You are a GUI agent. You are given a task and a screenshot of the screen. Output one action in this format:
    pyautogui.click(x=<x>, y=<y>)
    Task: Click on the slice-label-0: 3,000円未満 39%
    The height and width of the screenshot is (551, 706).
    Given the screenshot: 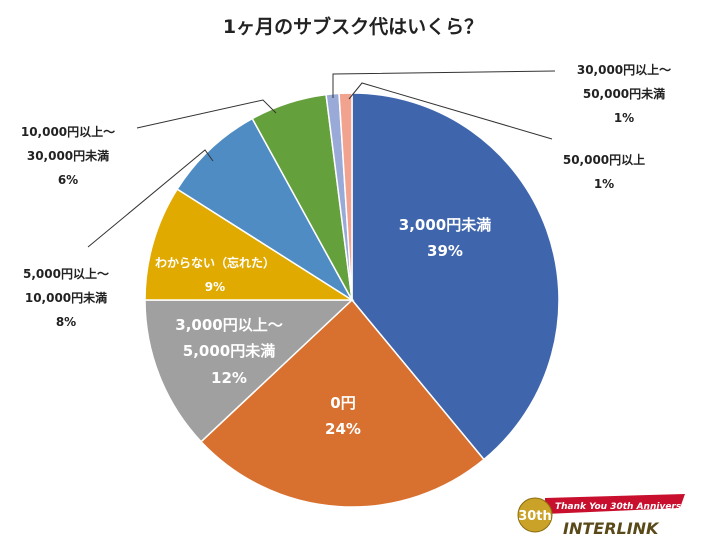 What is the action you would take?
    pyautogui.click(x=445, y=238)
    